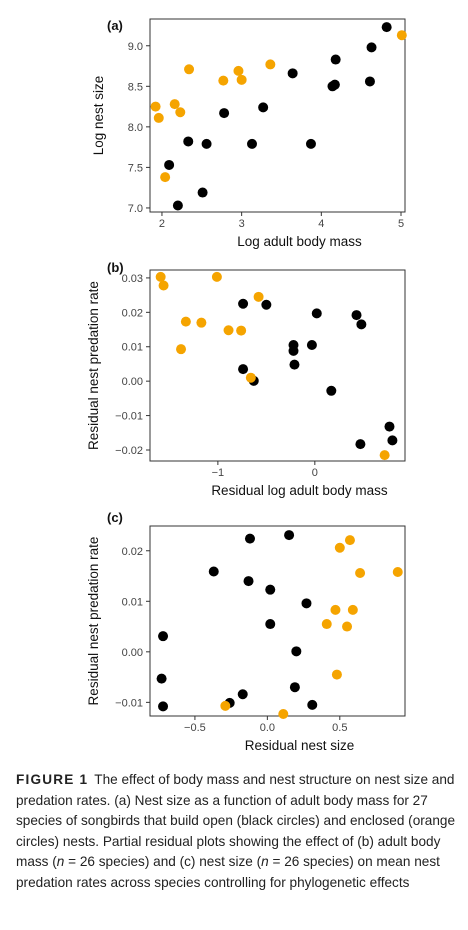 This screenshot has height=930, width=468. What do you see at coordinates (163, 861) in the screenshot?
I see `caption-text-part2: = 26 species) and (c) nest size (` at bounding box center [163, 861].